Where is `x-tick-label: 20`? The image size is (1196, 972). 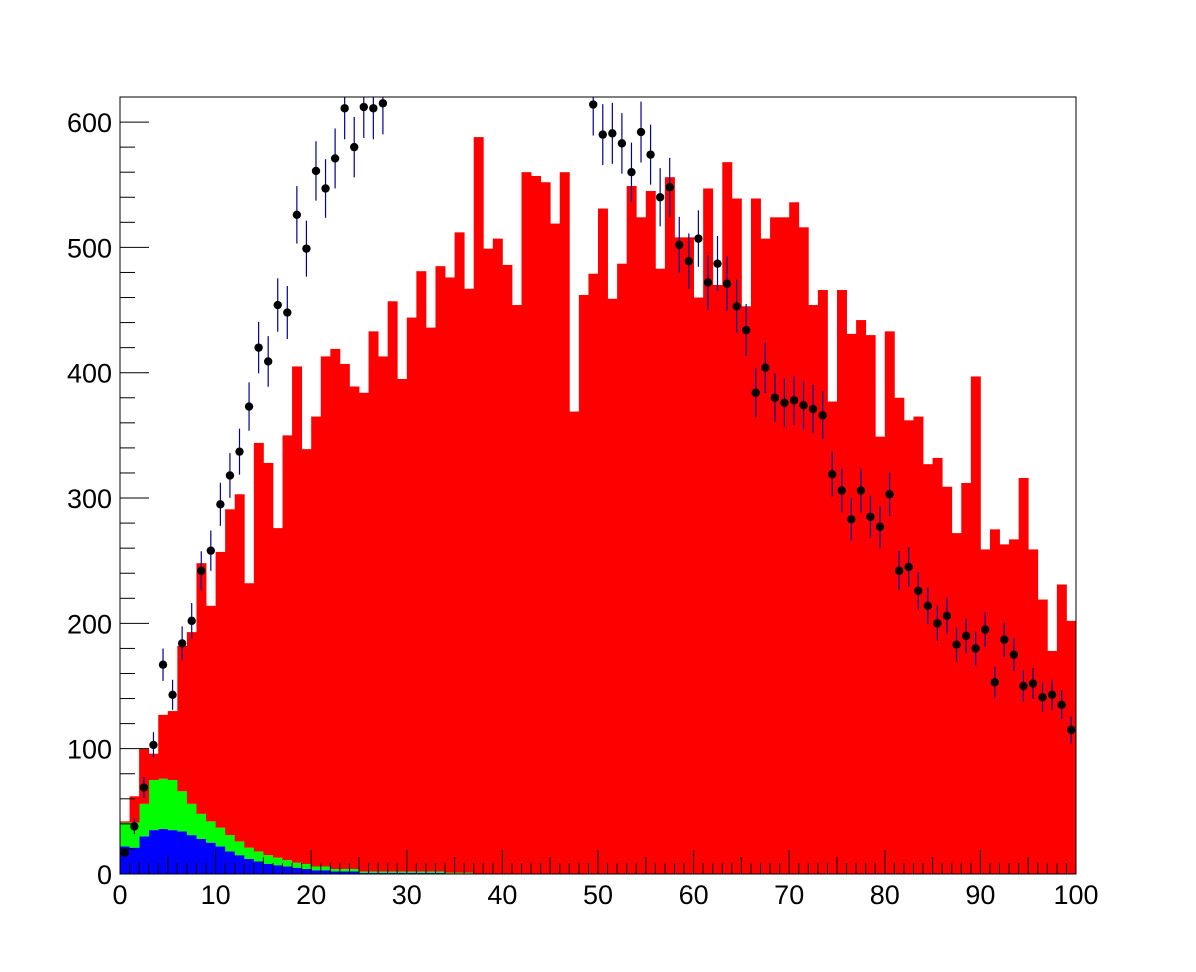 x-tick-label: 20 is located at coordinates (311, 895).